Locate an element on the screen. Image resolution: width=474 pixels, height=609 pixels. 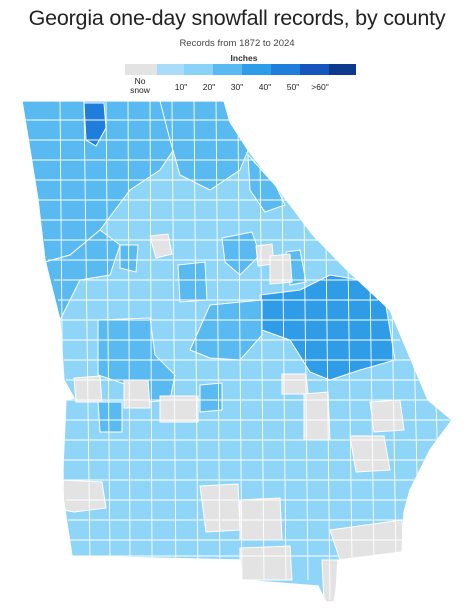
county-south-dark is located at coordinates (211, 397).